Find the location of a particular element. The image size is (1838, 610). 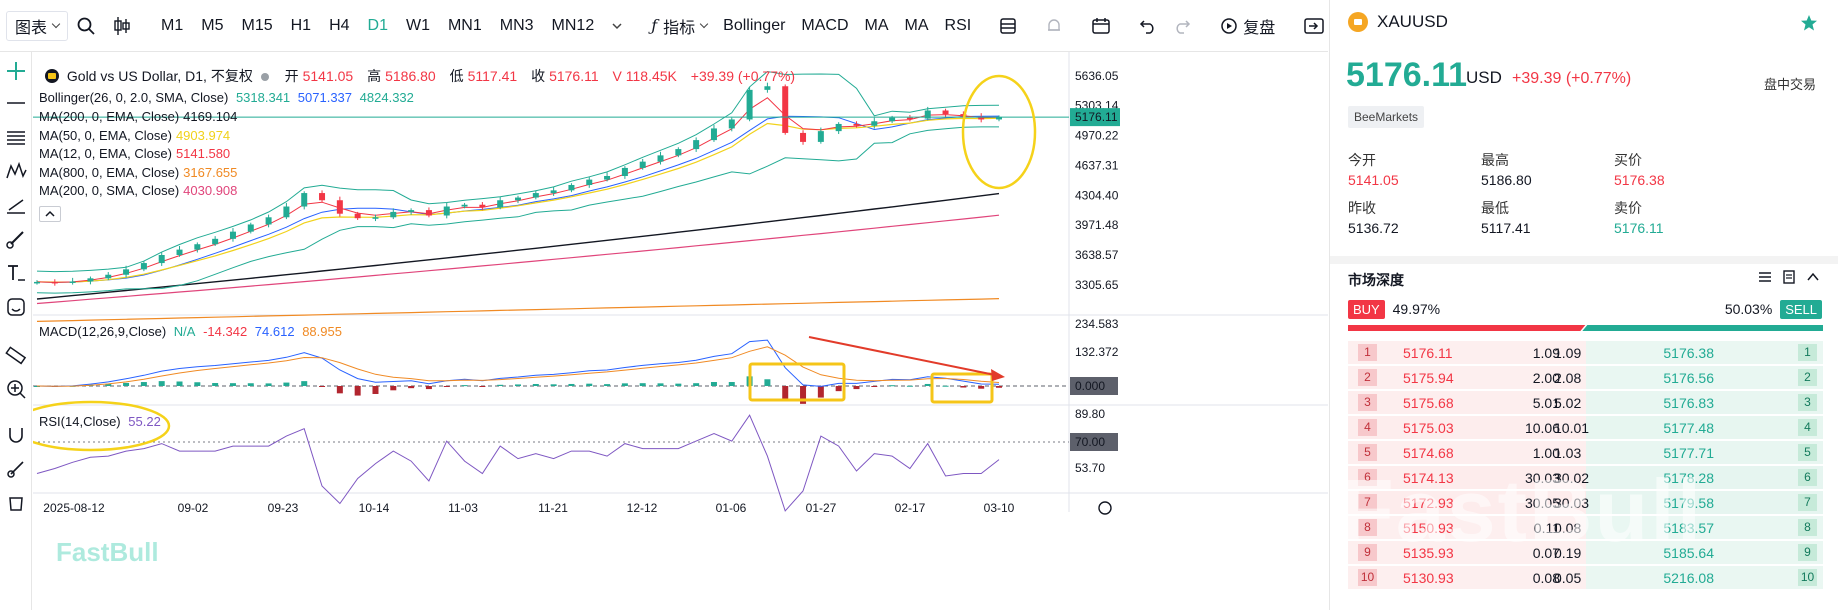

ma-legend-row: MA(12, 0, EMA, Close) 5141.580 is located at coordinates (136, 153).